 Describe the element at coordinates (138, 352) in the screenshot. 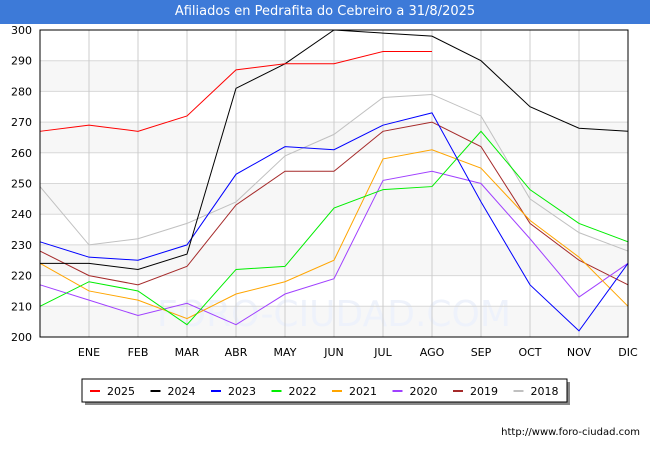

I see `x-tick-label: FEB` at that location.